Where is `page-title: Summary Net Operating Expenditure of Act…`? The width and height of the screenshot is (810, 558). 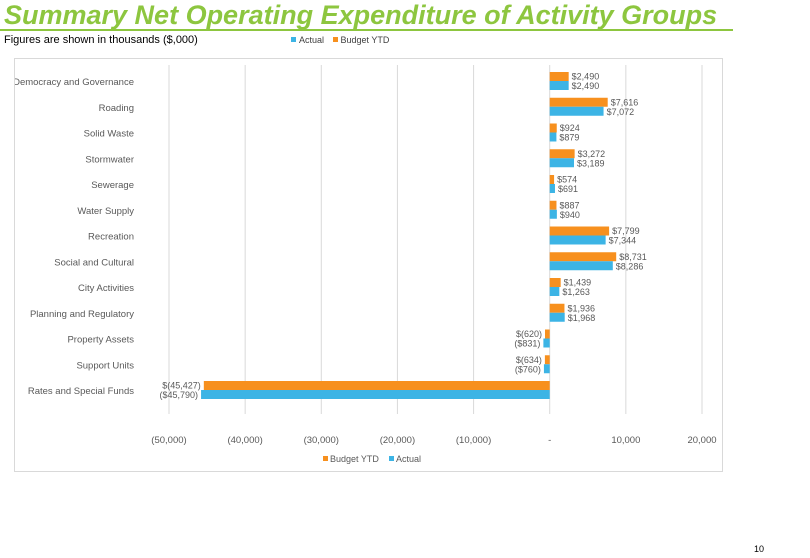 page-title: Summary Net Operating Expenditure of Act… is located at coordinates (361, 15).